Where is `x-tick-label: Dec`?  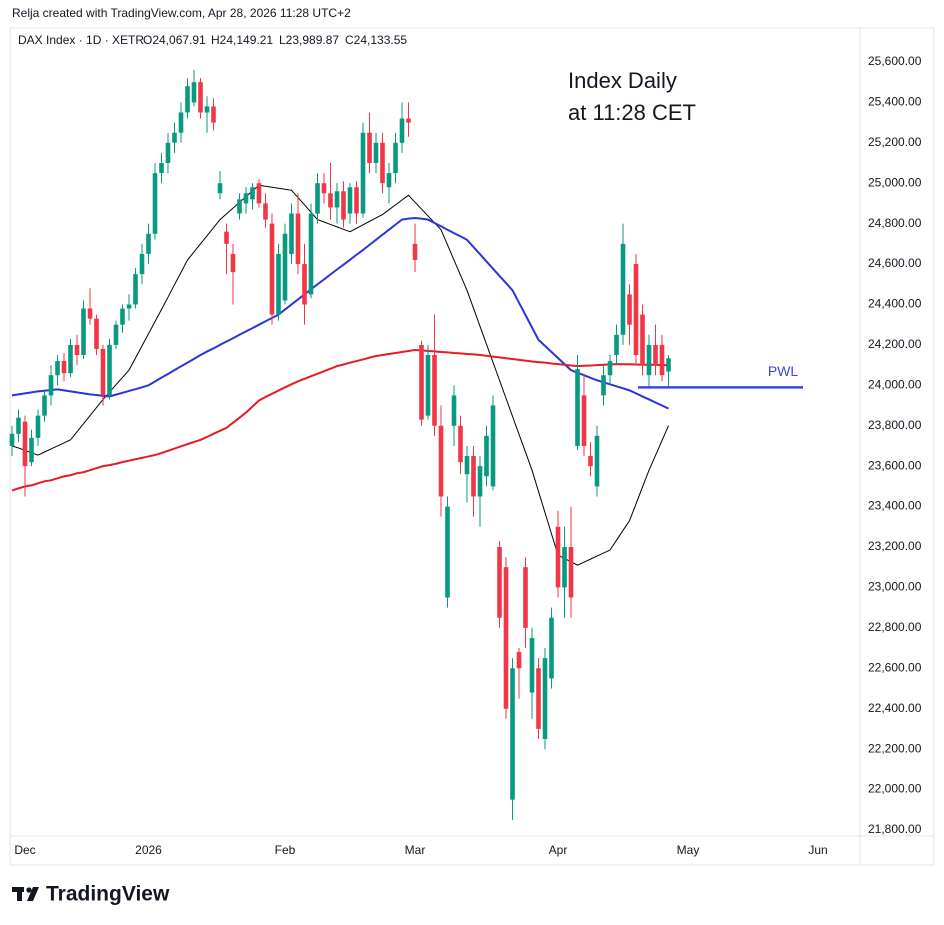
x-tick-label: Dec is located at coordinates (24, 850).